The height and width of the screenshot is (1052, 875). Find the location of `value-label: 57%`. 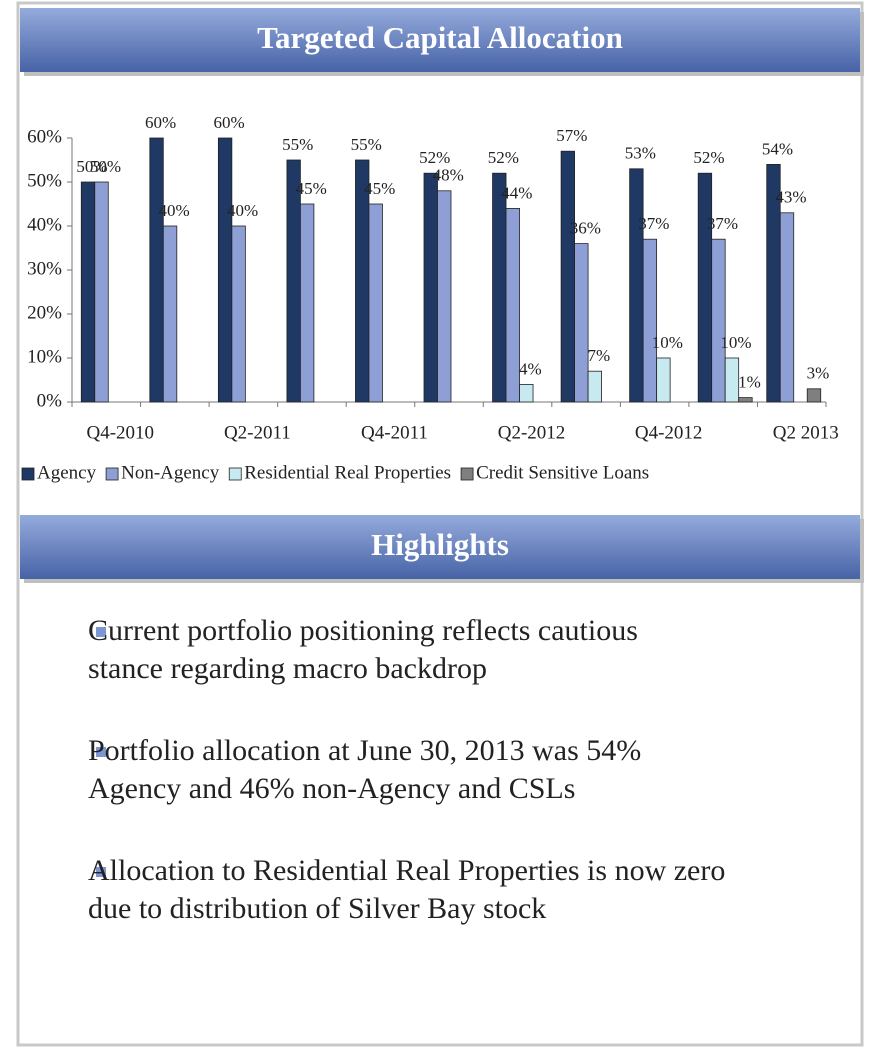

value-label: 57% is located at coordinates (571, 135).